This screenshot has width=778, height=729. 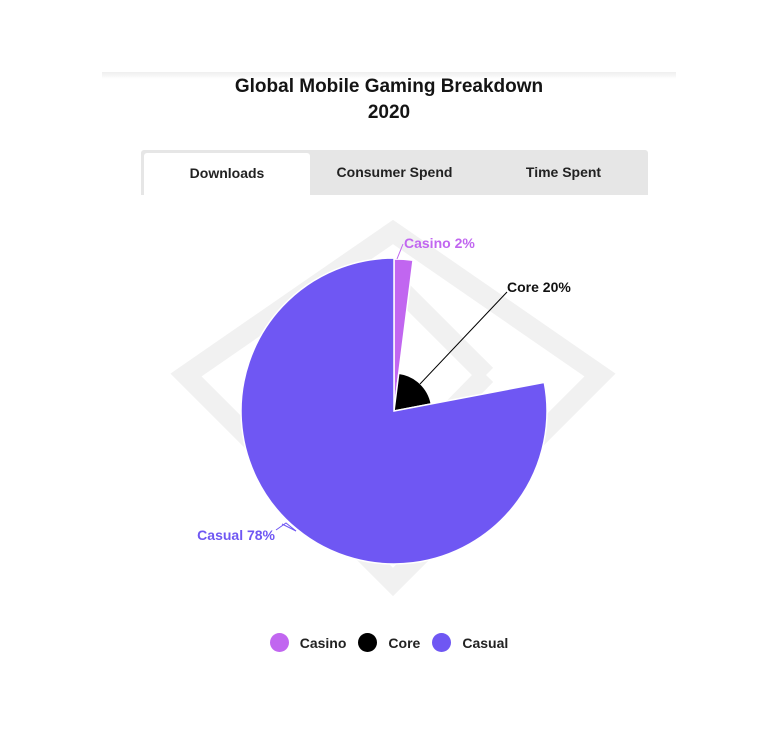 What do you see at coordinates (236, 535) in the screenshot?
I see `data-label-casual: Casual 78%` at bounding box center [236, 535].